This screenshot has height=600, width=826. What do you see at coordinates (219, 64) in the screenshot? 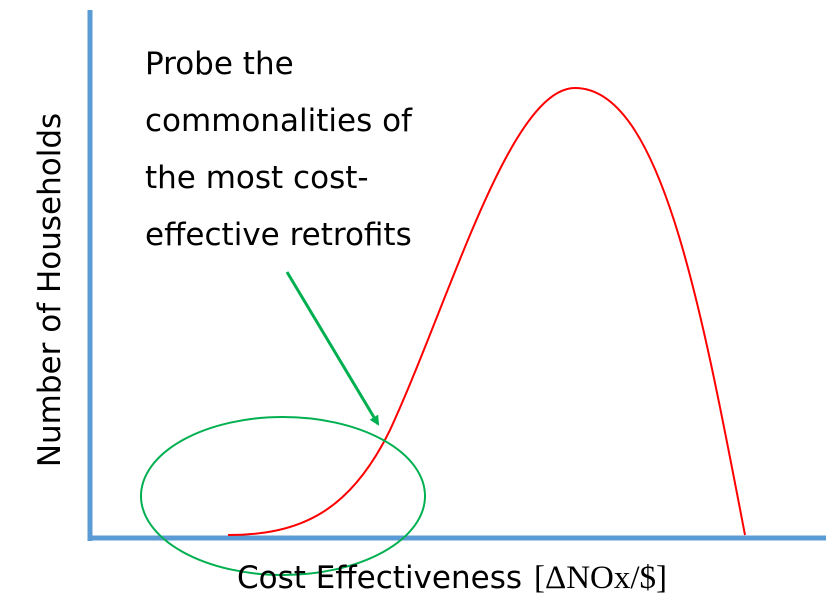
I see `annotation-line: Probe the` at bounding box center [219, 64].